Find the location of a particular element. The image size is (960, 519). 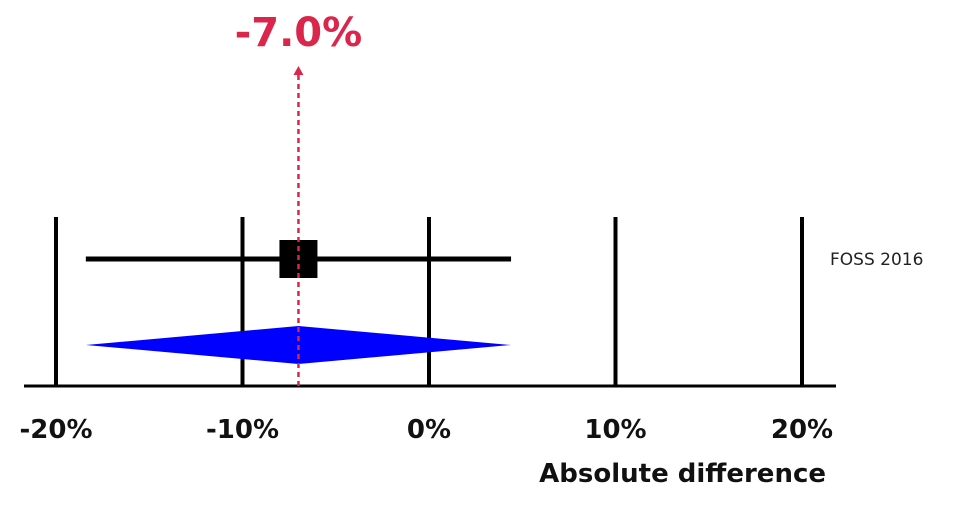

x-tick-label: -10% is located at coordinates (242, 430).